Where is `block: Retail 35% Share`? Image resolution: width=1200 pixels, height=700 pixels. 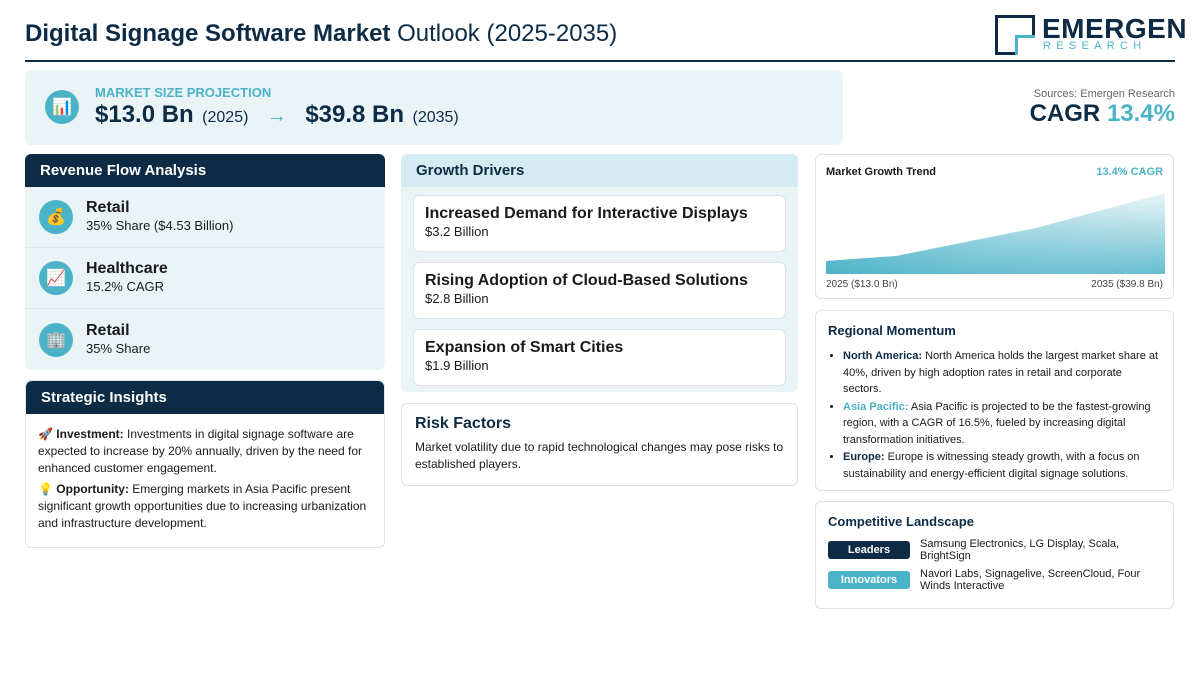
block: Retail 35% Share is located at coordinates (118, 340).